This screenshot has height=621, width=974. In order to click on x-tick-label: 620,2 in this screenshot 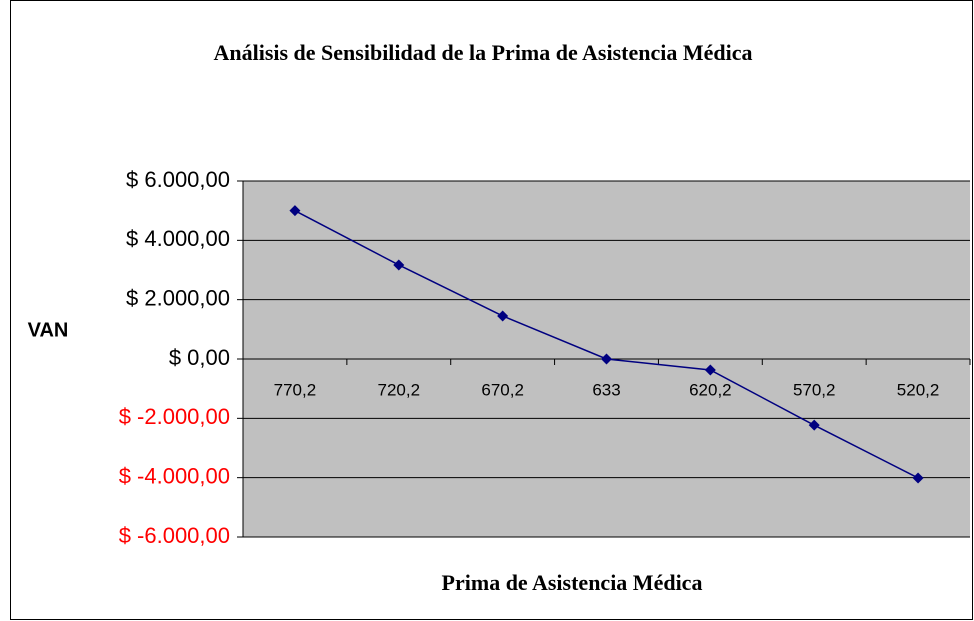, I will do `click(710, 389)`.